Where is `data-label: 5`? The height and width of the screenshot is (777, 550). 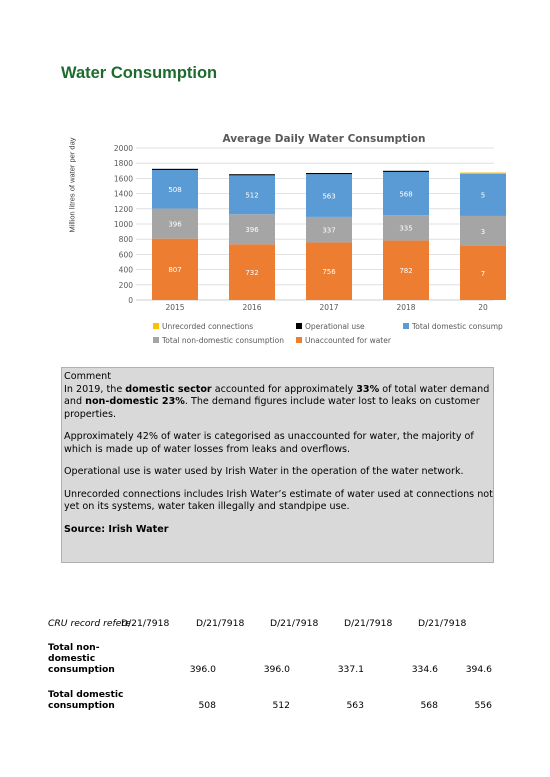 data-label: 5 is located at coordinates (483, 196).